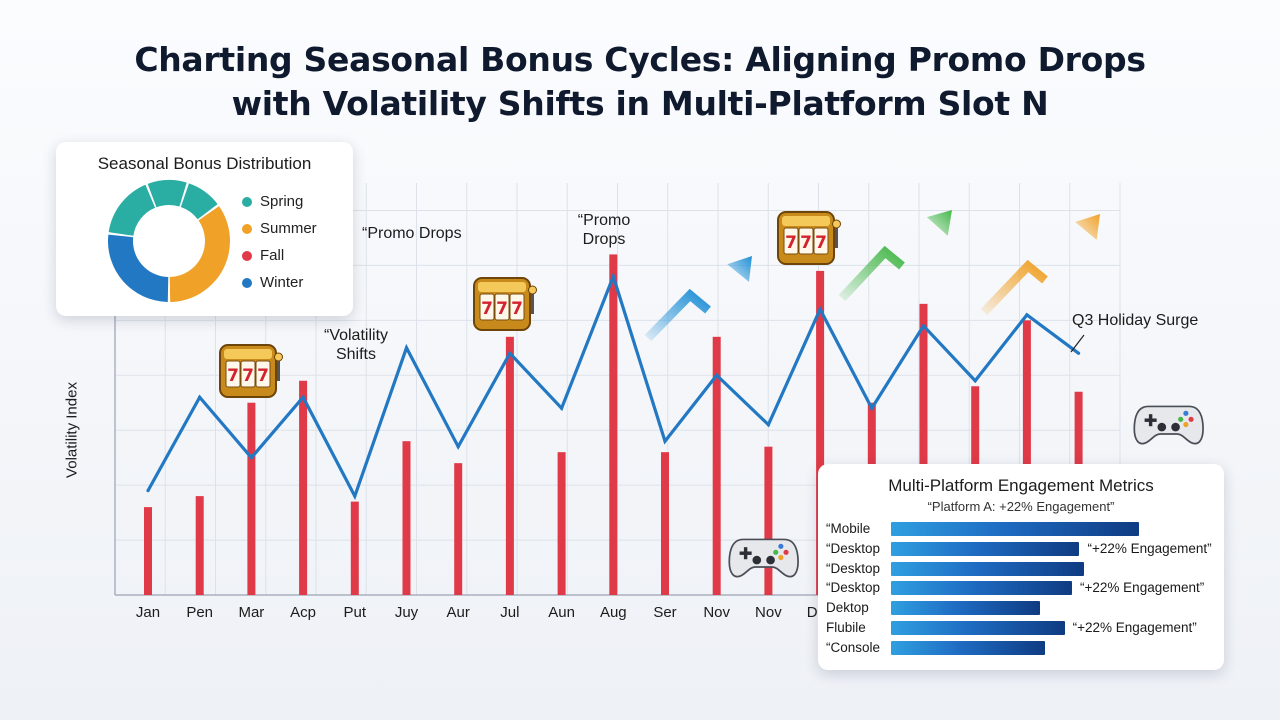 Image resolution: width=1280 pixels, height=720 pixels. I want to click on legend-item-summer: Summer, so click(279, 228).